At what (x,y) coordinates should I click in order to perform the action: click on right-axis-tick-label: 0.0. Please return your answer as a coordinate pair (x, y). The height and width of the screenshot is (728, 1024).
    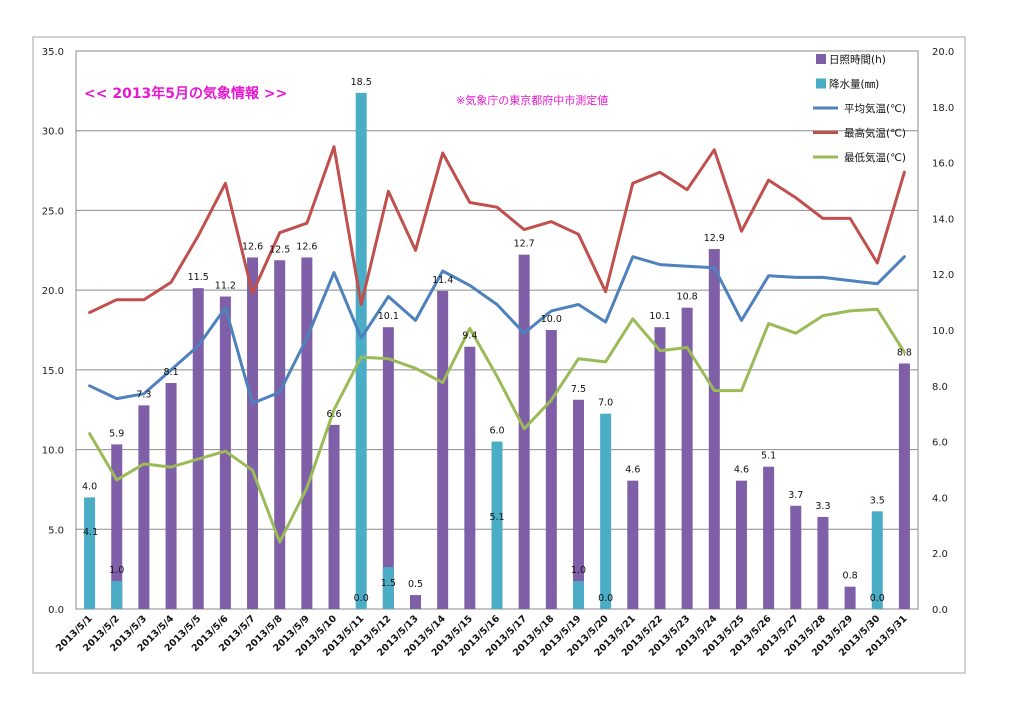
    Looking at the image, I should click on (940, 610).